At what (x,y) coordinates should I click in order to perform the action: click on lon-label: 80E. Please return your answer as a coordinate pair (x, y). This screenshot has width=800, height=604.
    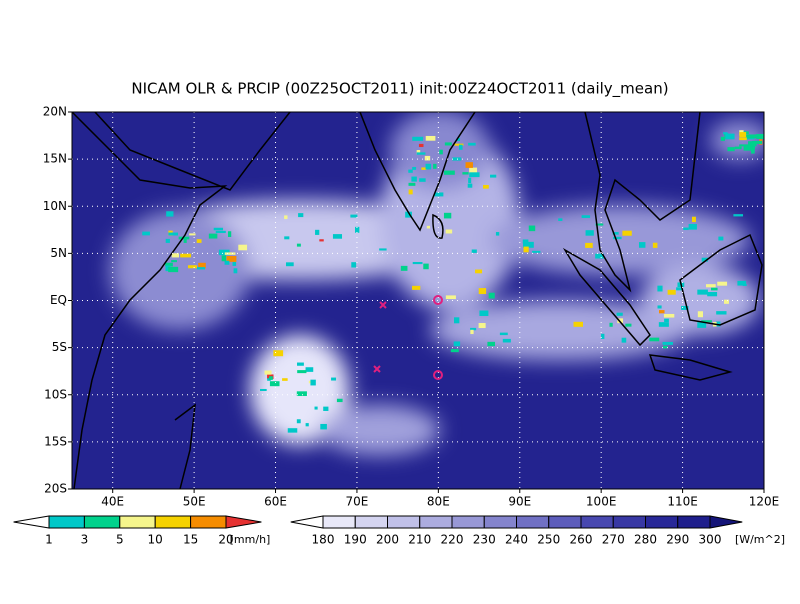
    Looking at the image, I should click on (438, 502).